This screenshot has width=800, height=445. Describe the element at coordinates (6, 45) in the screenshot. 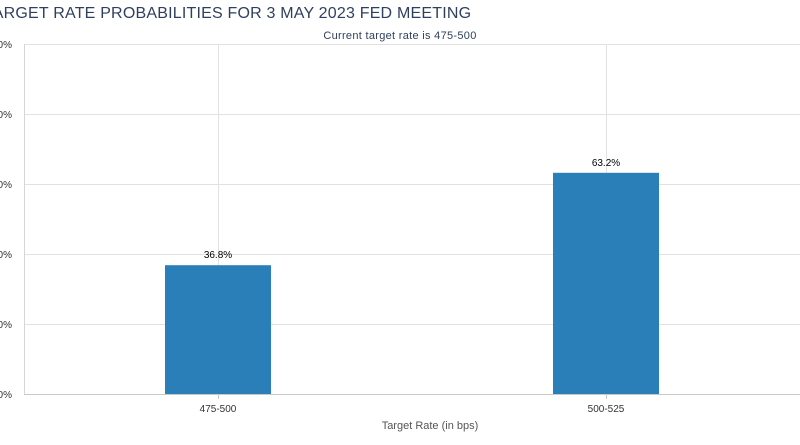

I see `y-tick-label: 100%` at that location.